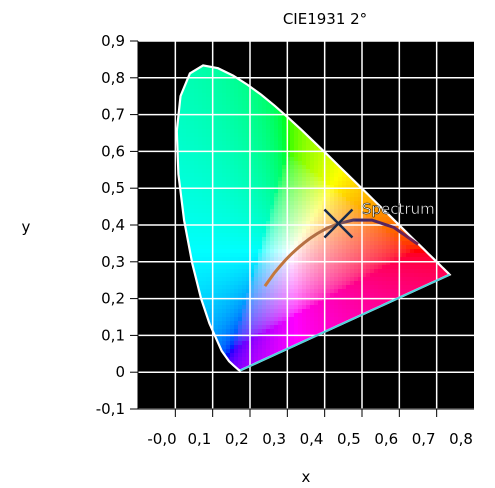  Describe the element at coordinates (113, 188) in the screenshot. I see `y-tick-label: 0,5` at that location.